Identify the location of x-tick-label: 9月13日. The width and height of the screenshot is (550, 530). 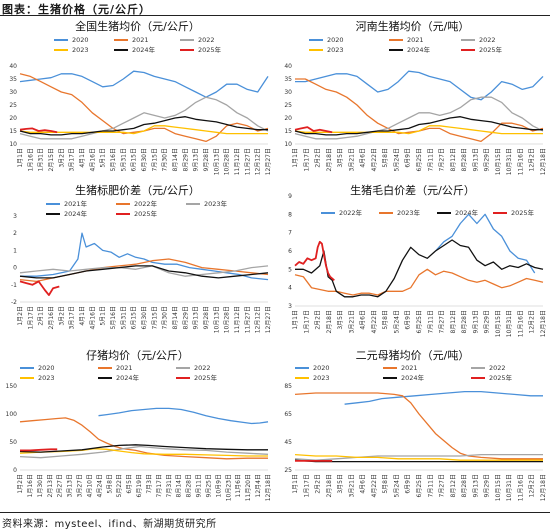
(475, 159).